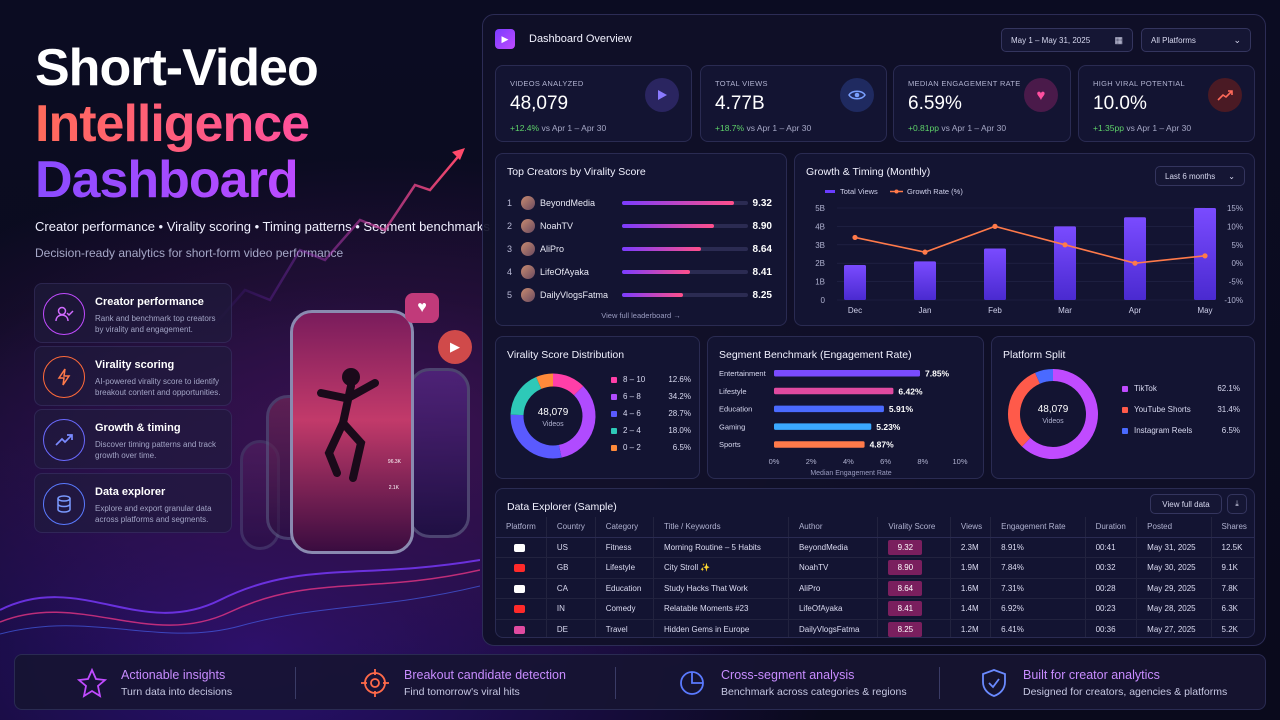 This screenshot has height=720, width=1280. I want to click on date-range-picker: May 1 – May 31, 2025 ▦, so click(1067, 40).